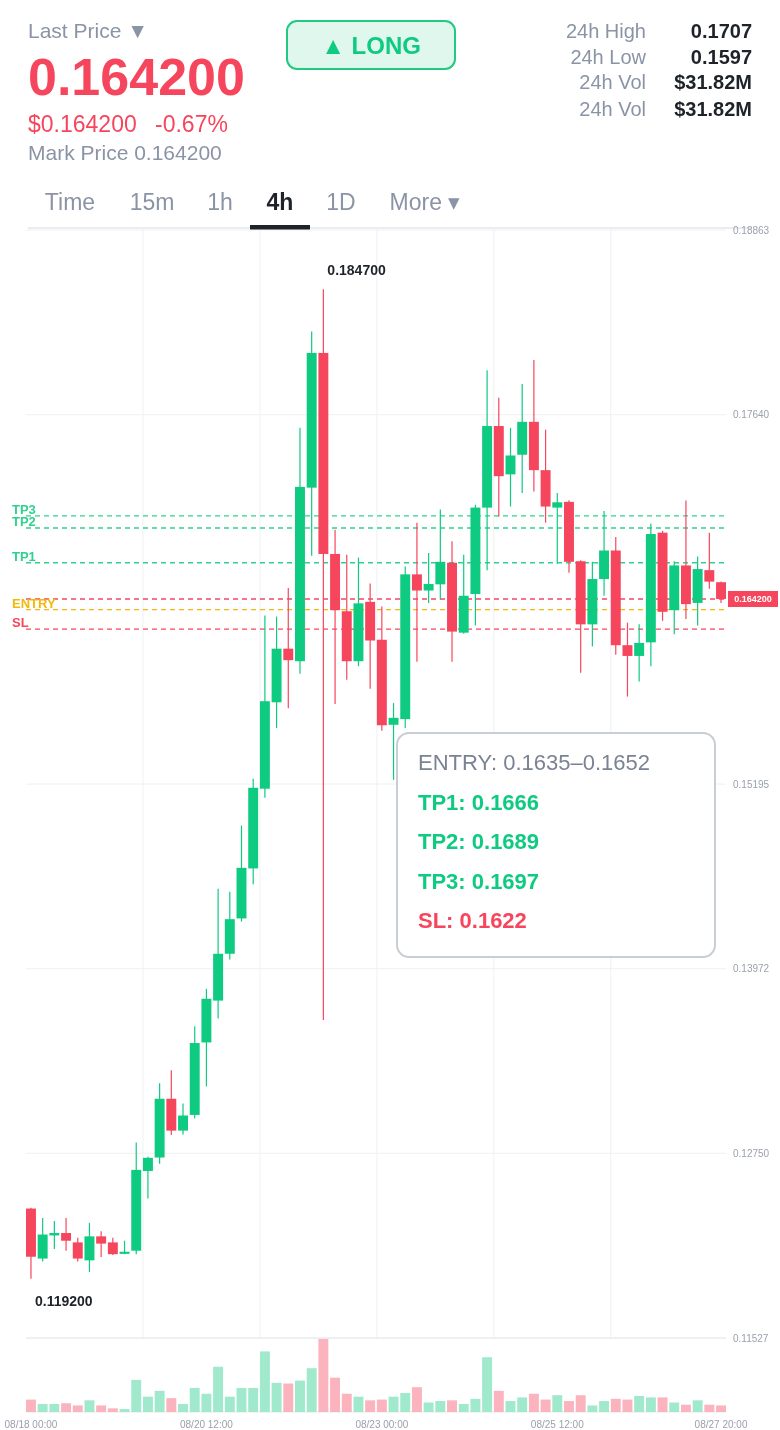  Describe the element at coordinates (608, 57) in the screenshot. I see `text: 24h Low` at that location.